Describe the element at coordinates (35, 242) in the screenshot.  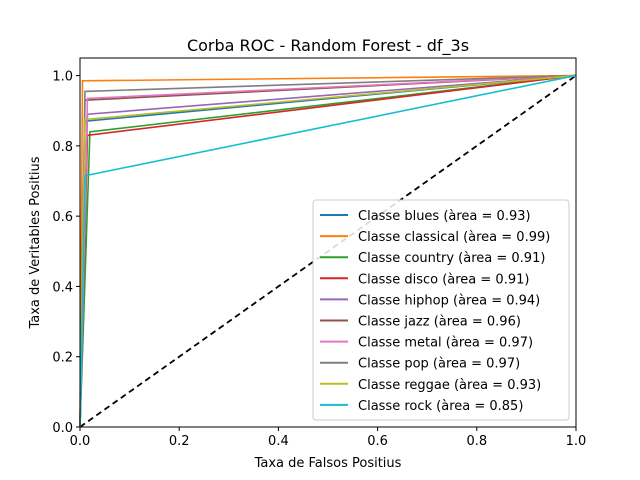
I see `y-axis-label: Taxa de Veritables Positius` at that location.